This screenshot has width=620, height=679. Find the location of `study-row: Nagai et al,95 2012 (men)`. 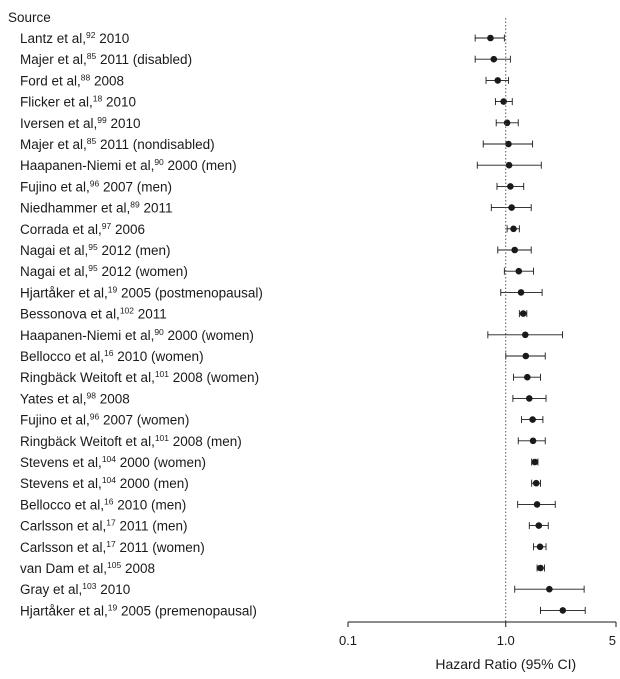

study-row: Nagai et al,95 2012 (men) is located at coordinates (276, 250).